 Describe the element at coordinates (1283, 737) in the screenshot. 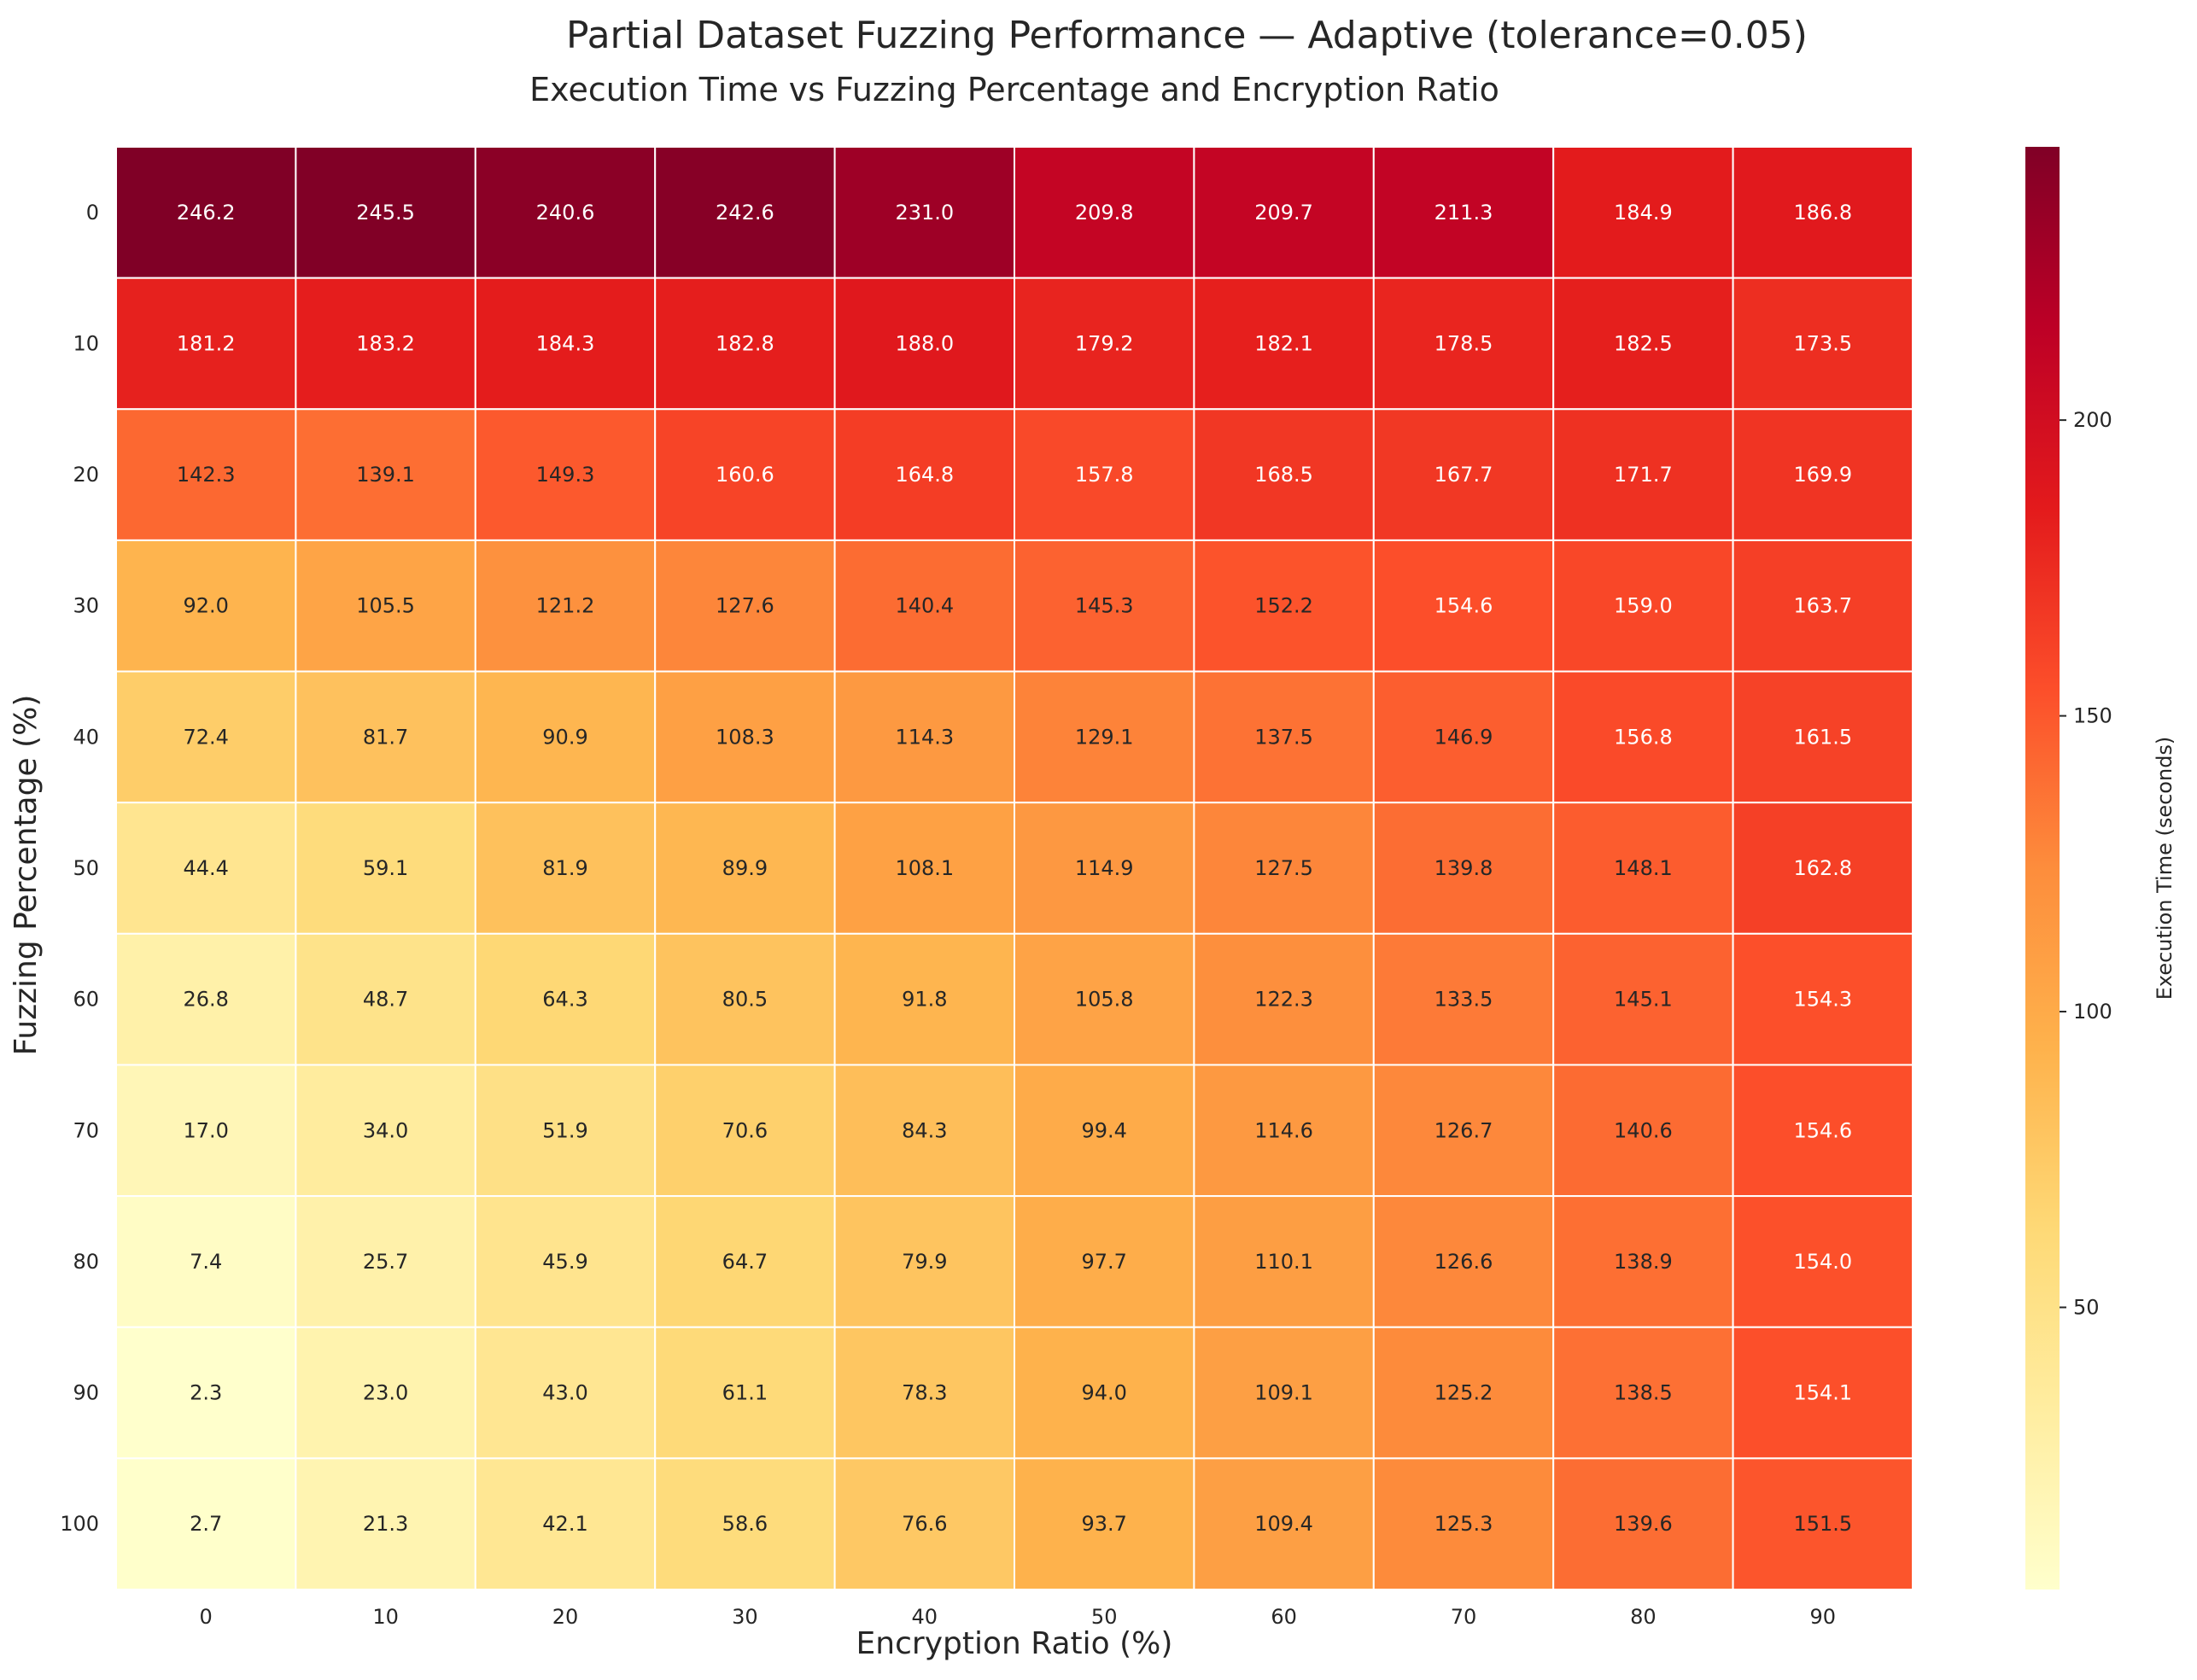

I see `heatmap-cell-value: 137.5` at that location.